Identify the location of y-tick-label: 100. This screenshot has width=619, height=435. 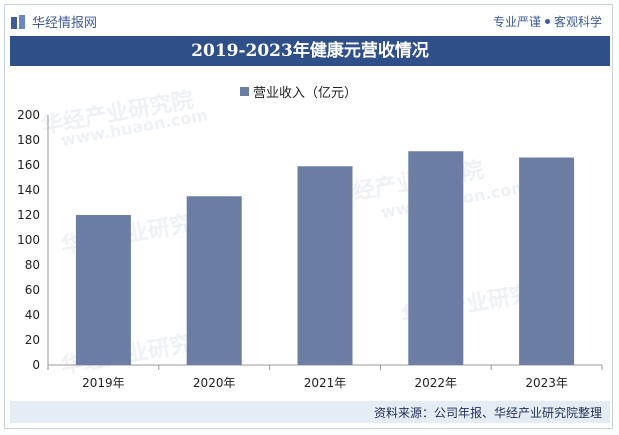
(28, 240).